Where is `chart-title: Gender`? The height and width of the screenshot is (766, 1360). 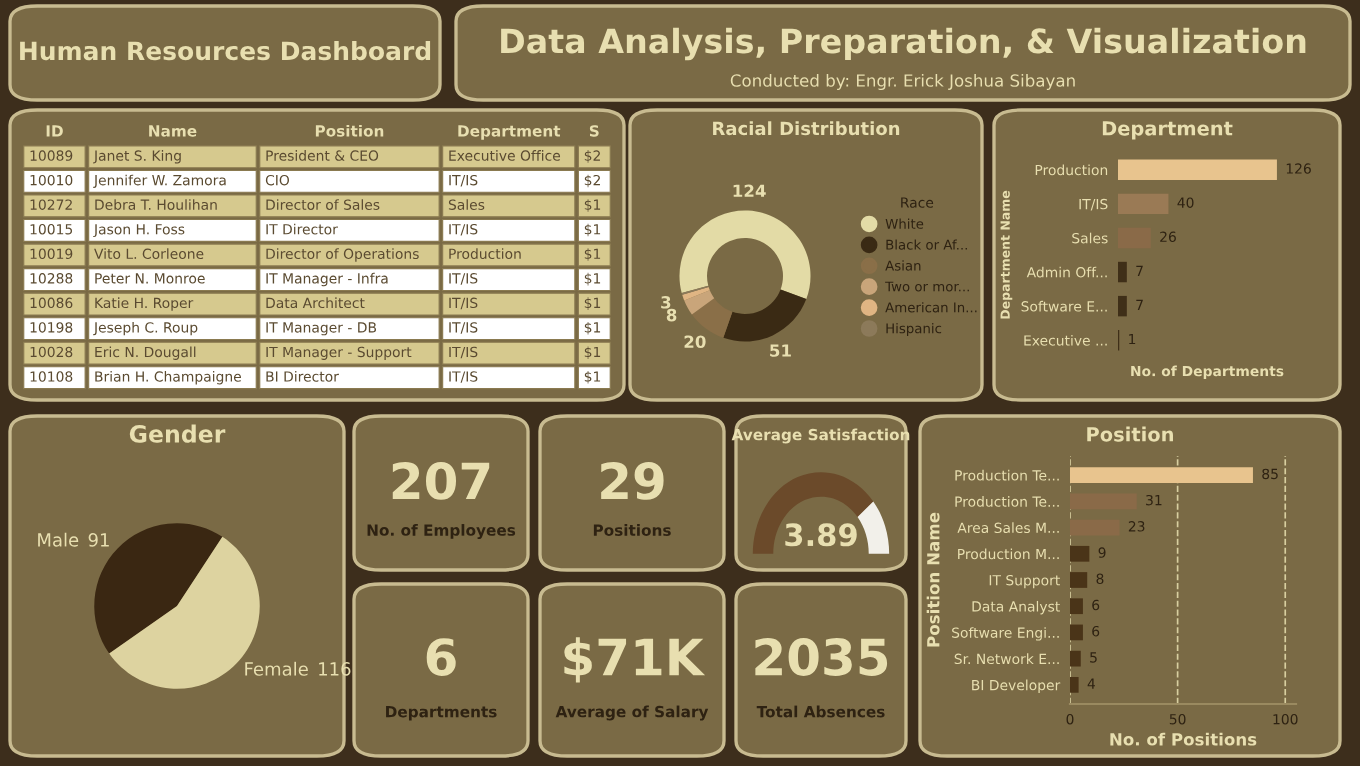 chart-title: Gender is located at coordinates (177, 433).